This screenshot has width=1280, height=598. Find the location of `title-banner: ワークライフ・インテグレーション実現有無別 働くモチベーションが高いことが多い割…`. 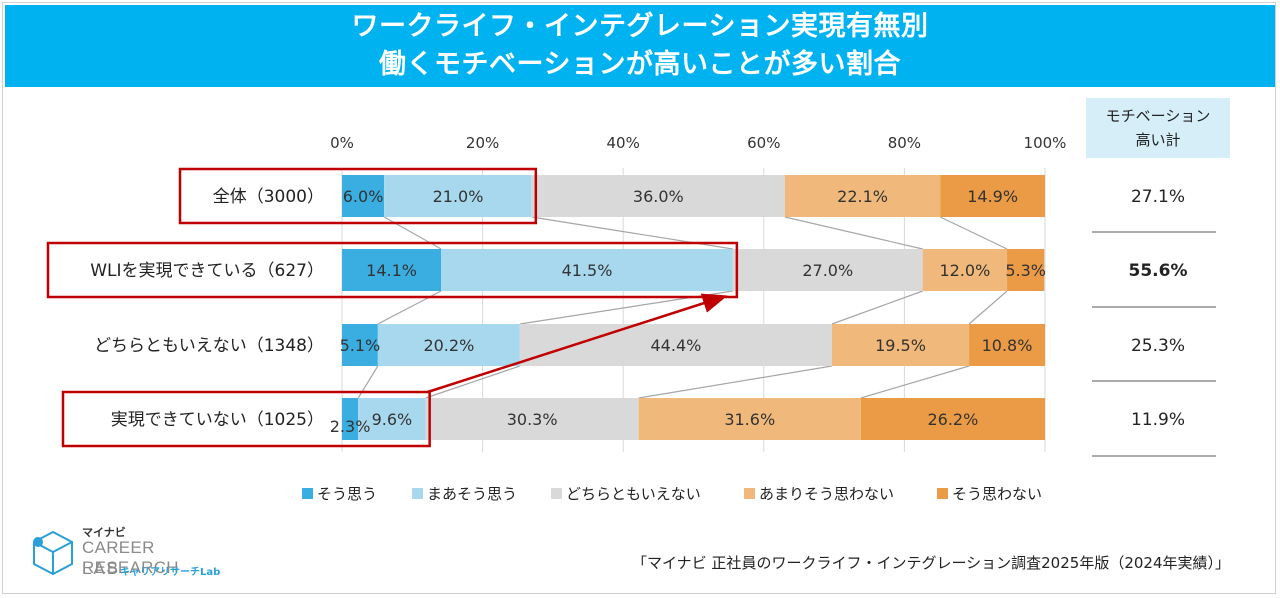

title-banner: ワークライフ・インテグレーション実現有無別 働くモチベーションが高いことが多い割… is located at coordinates (640, 46).